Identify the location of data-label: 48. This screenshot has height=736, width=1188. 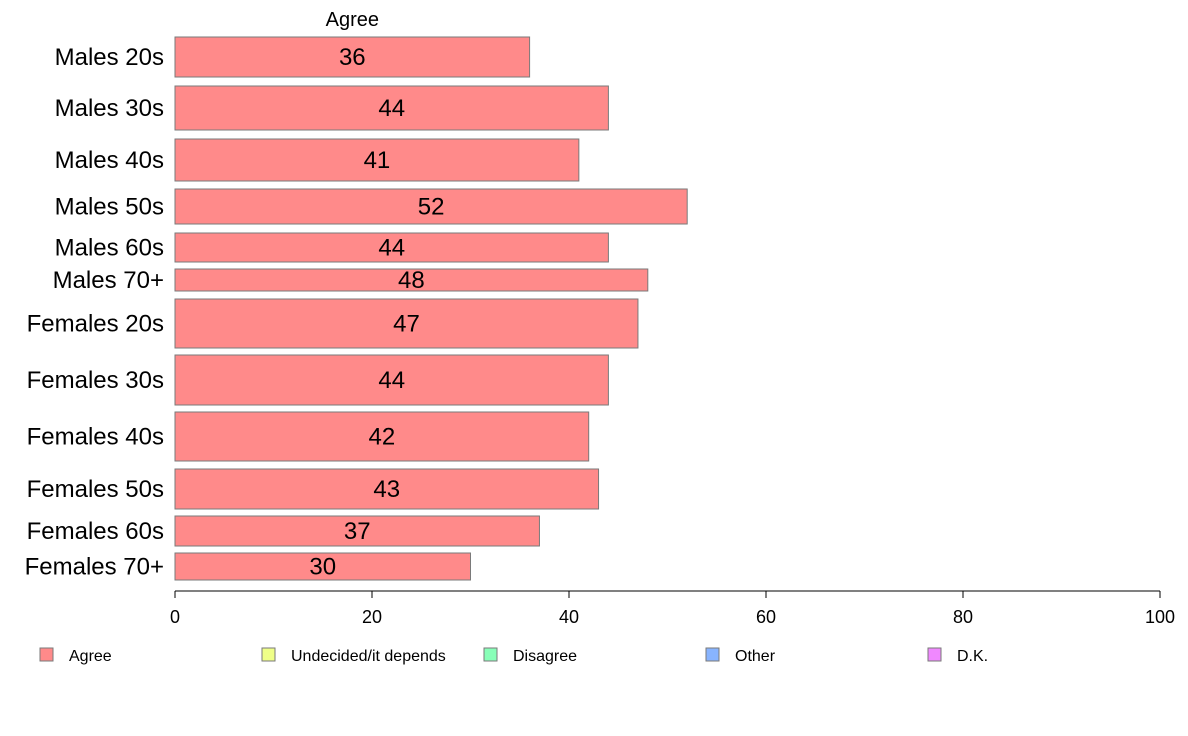
(411, 280).